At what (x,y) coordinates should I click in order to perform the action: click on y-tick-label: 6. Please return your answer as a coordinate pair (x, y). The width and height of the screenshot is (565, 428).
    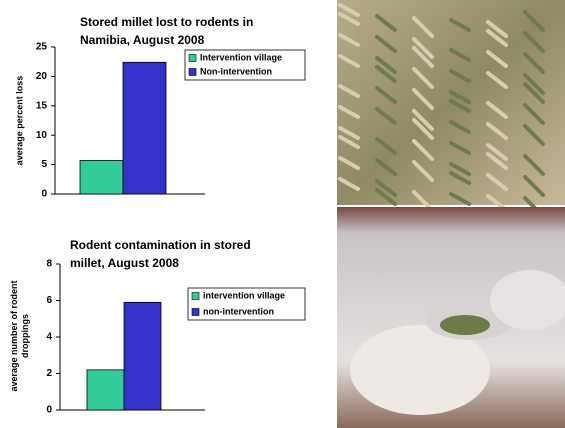
    Looking at the image, I should click on (49, 300).